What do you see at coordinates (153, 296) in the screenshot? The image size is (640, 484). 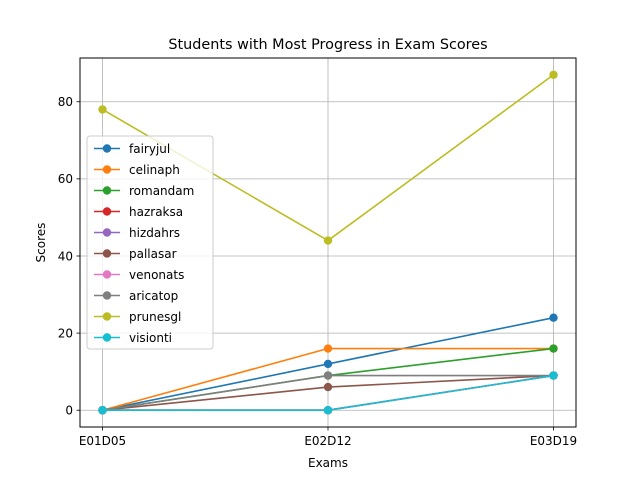 I see `legend-label: aricatop` at bounding box center [153, 296].